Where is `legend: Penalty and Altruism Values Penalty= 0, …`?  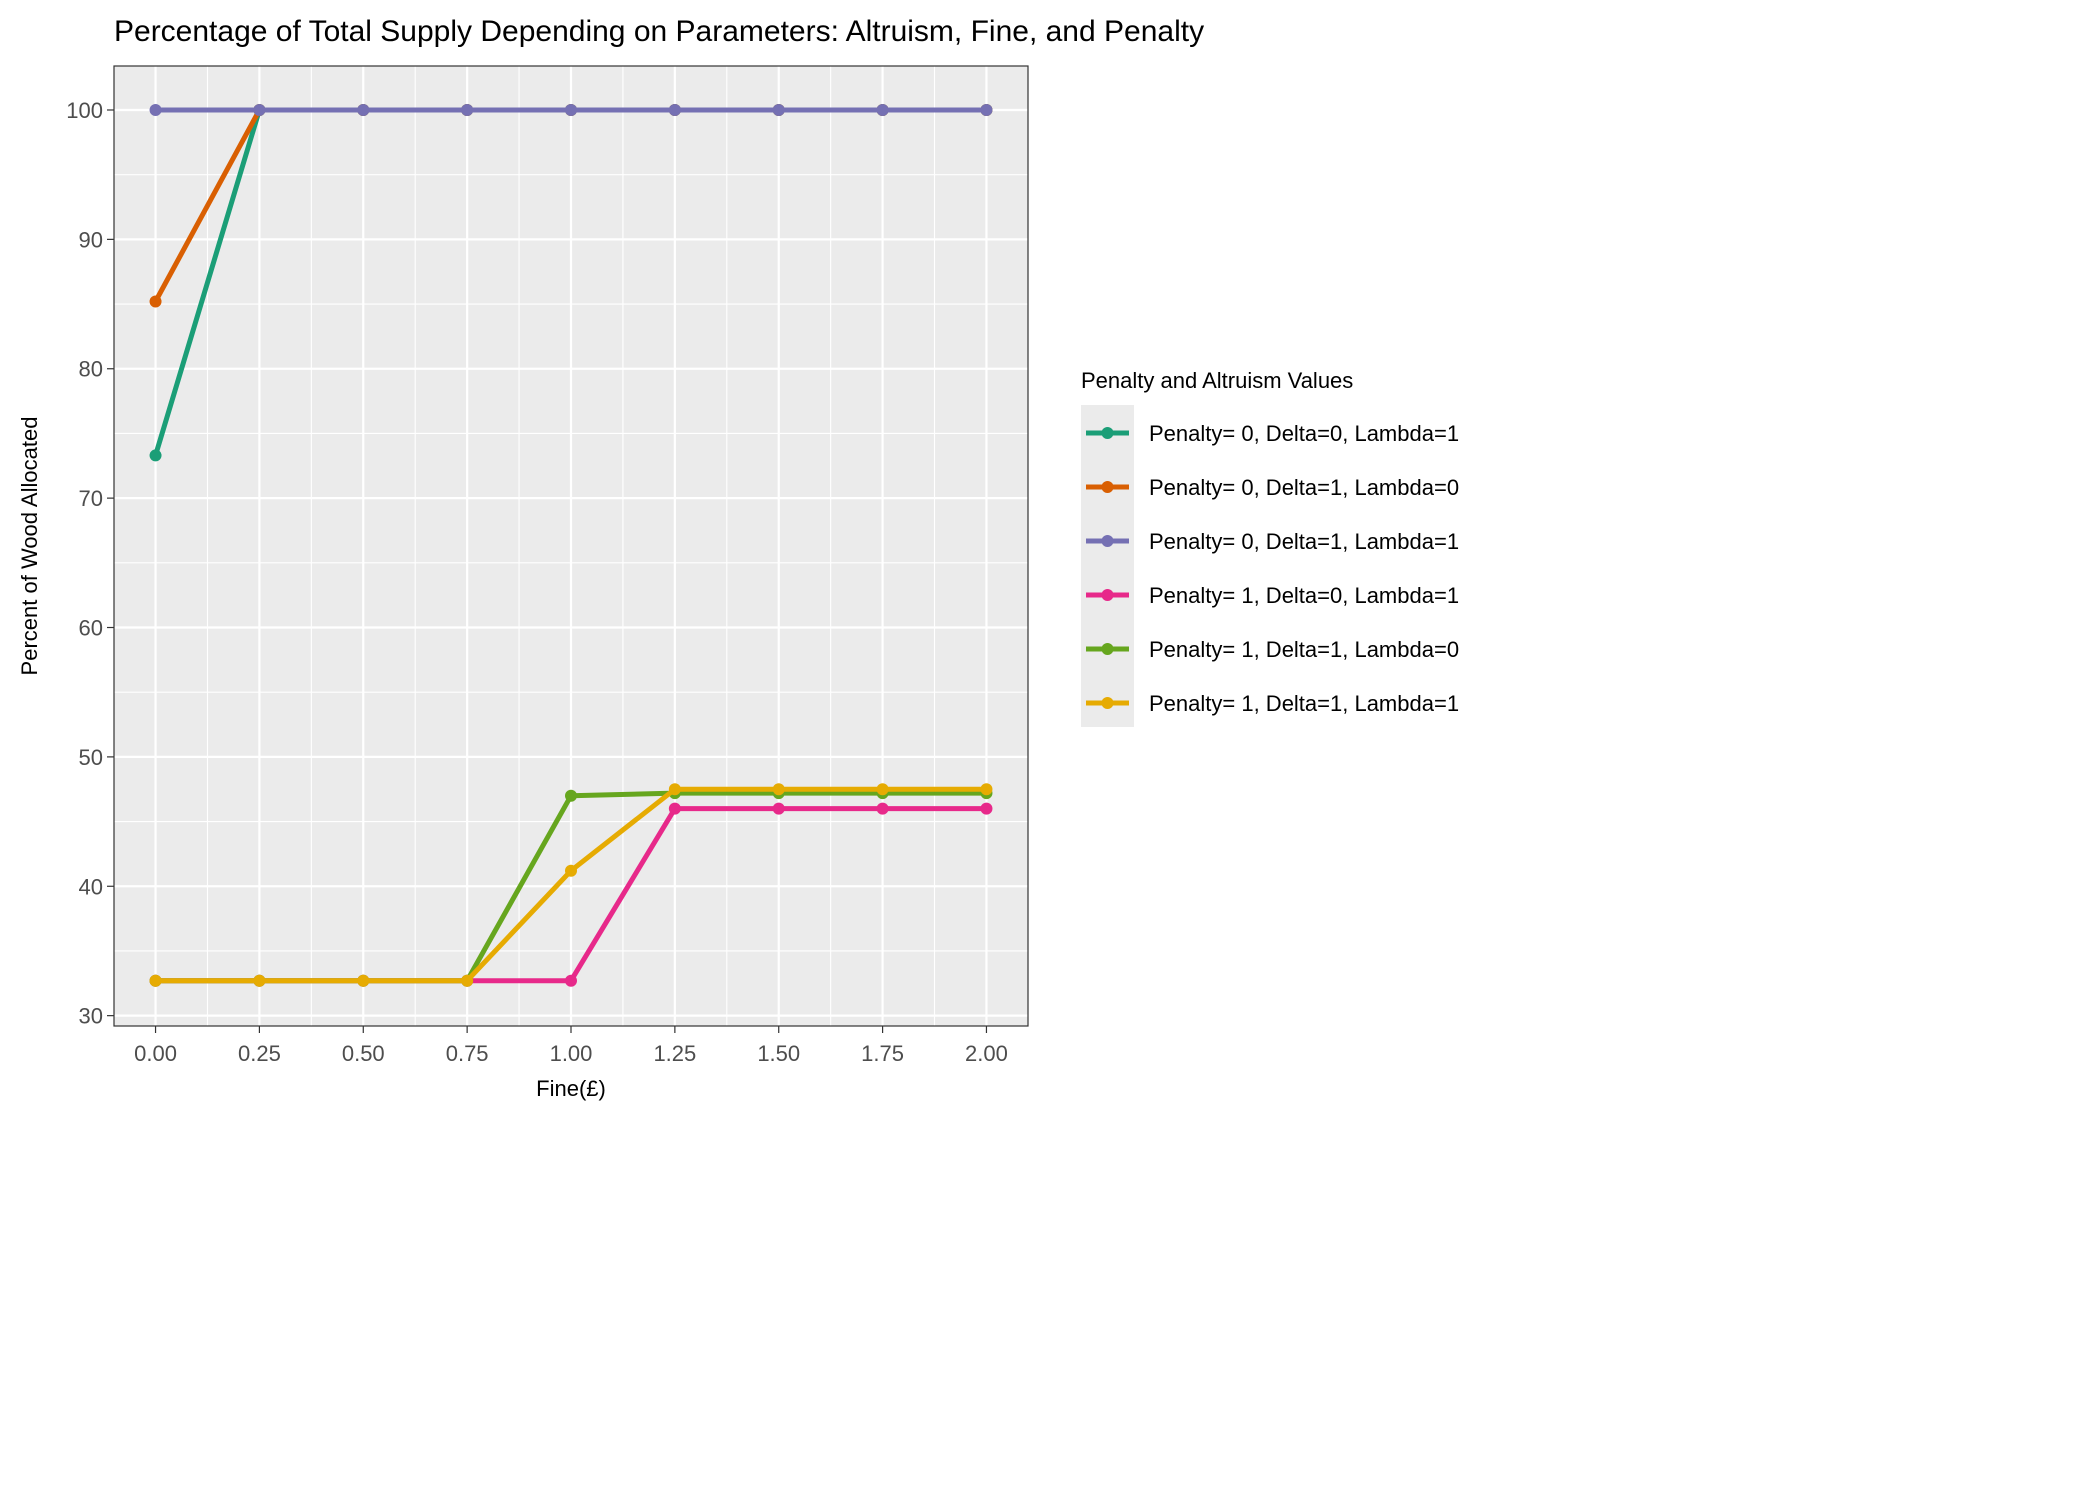
legend: Penalty and Altruism Values Penalty= 0, … is located at coordinates (1270, 547).